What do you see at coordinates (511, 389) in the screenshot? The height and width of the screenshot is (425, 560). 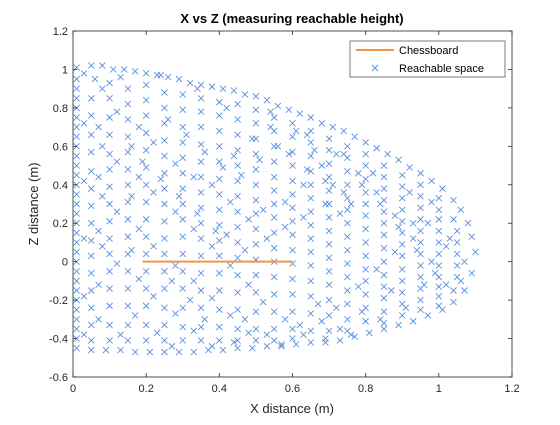 I see `x-tick-label: 1.2` at bounding box center [511, 389].